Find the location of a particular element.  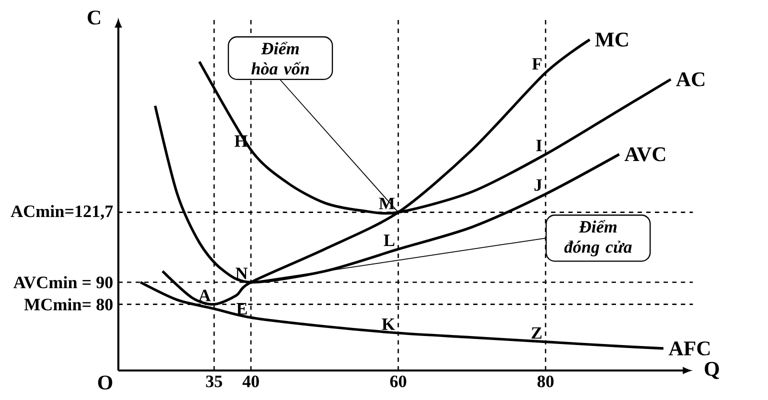

y-tick-label: AVCmin = 90 is located at coordinates (63, 282).